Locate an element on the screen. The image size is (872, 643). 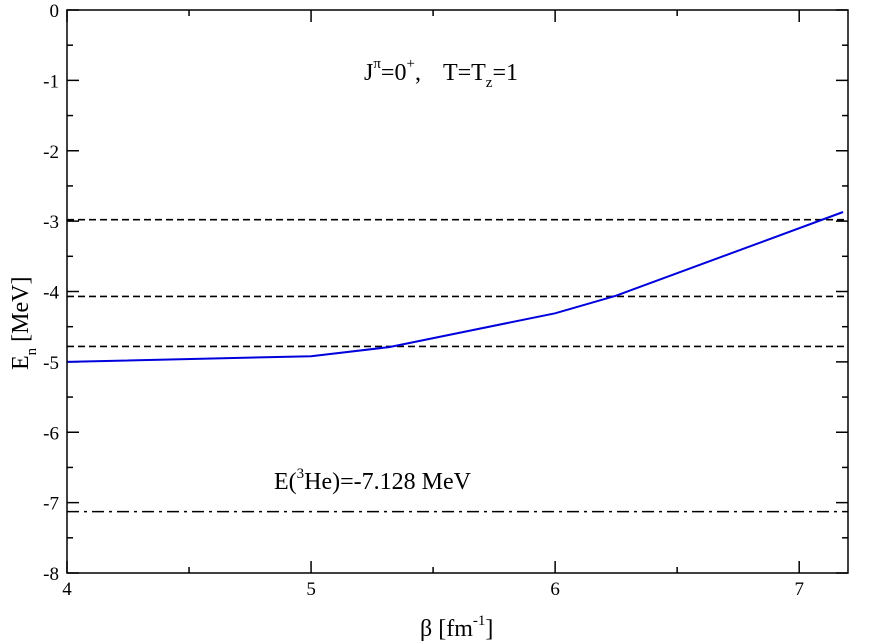
isospin-subscript: z is located at coordinates (489, 83).